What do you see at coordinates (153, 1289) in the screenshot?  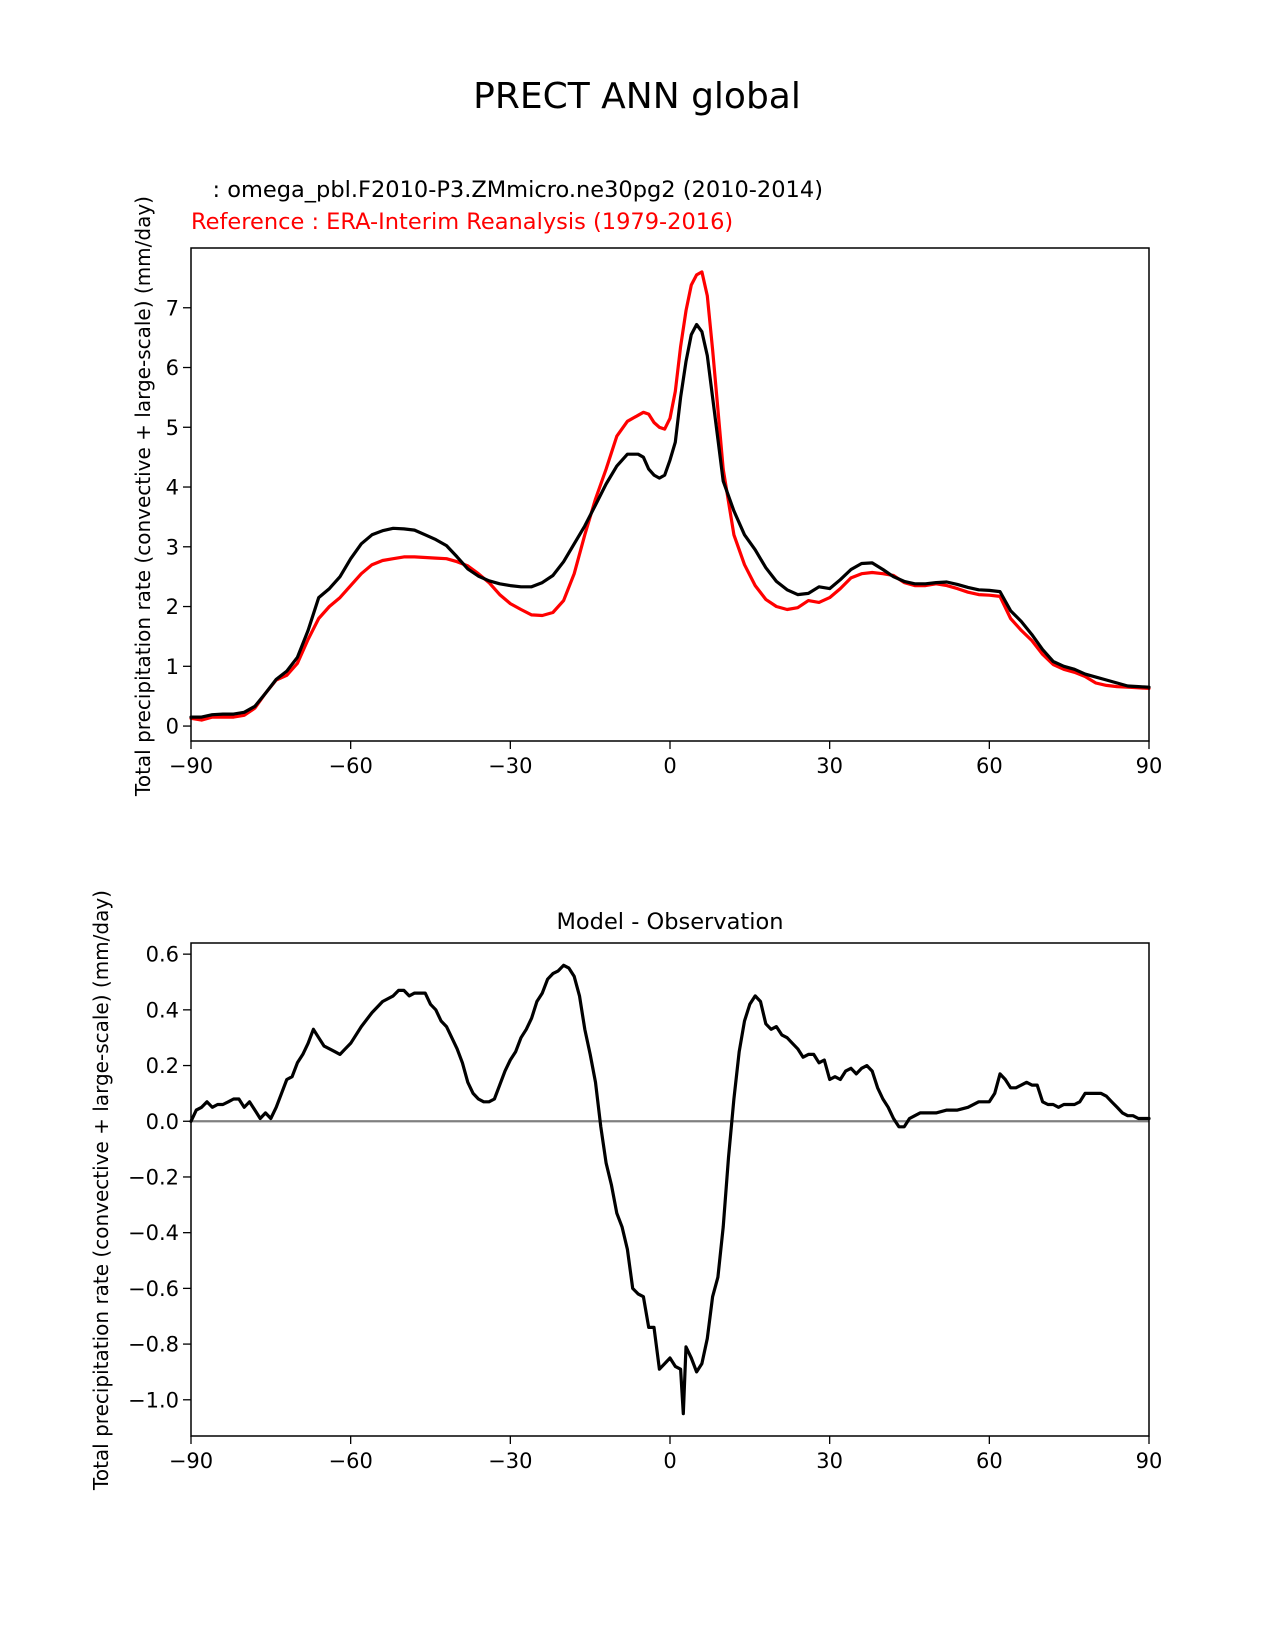 I see `bottom-y-tick-label: −0.6` at bounding box center [153, 1289].